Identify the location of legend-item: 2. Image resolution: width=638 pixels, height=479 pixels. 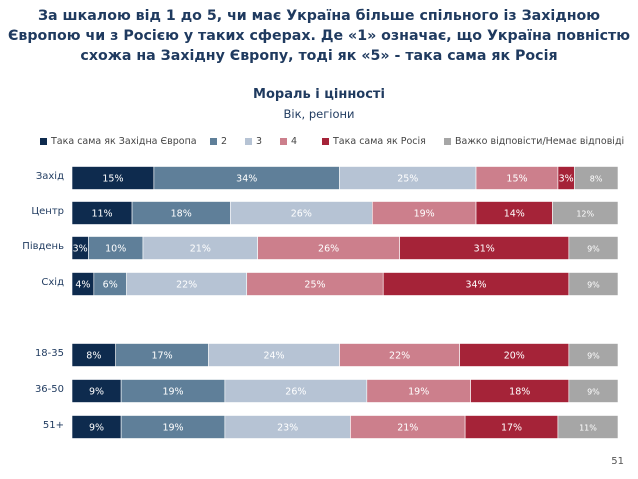
(218, 141).